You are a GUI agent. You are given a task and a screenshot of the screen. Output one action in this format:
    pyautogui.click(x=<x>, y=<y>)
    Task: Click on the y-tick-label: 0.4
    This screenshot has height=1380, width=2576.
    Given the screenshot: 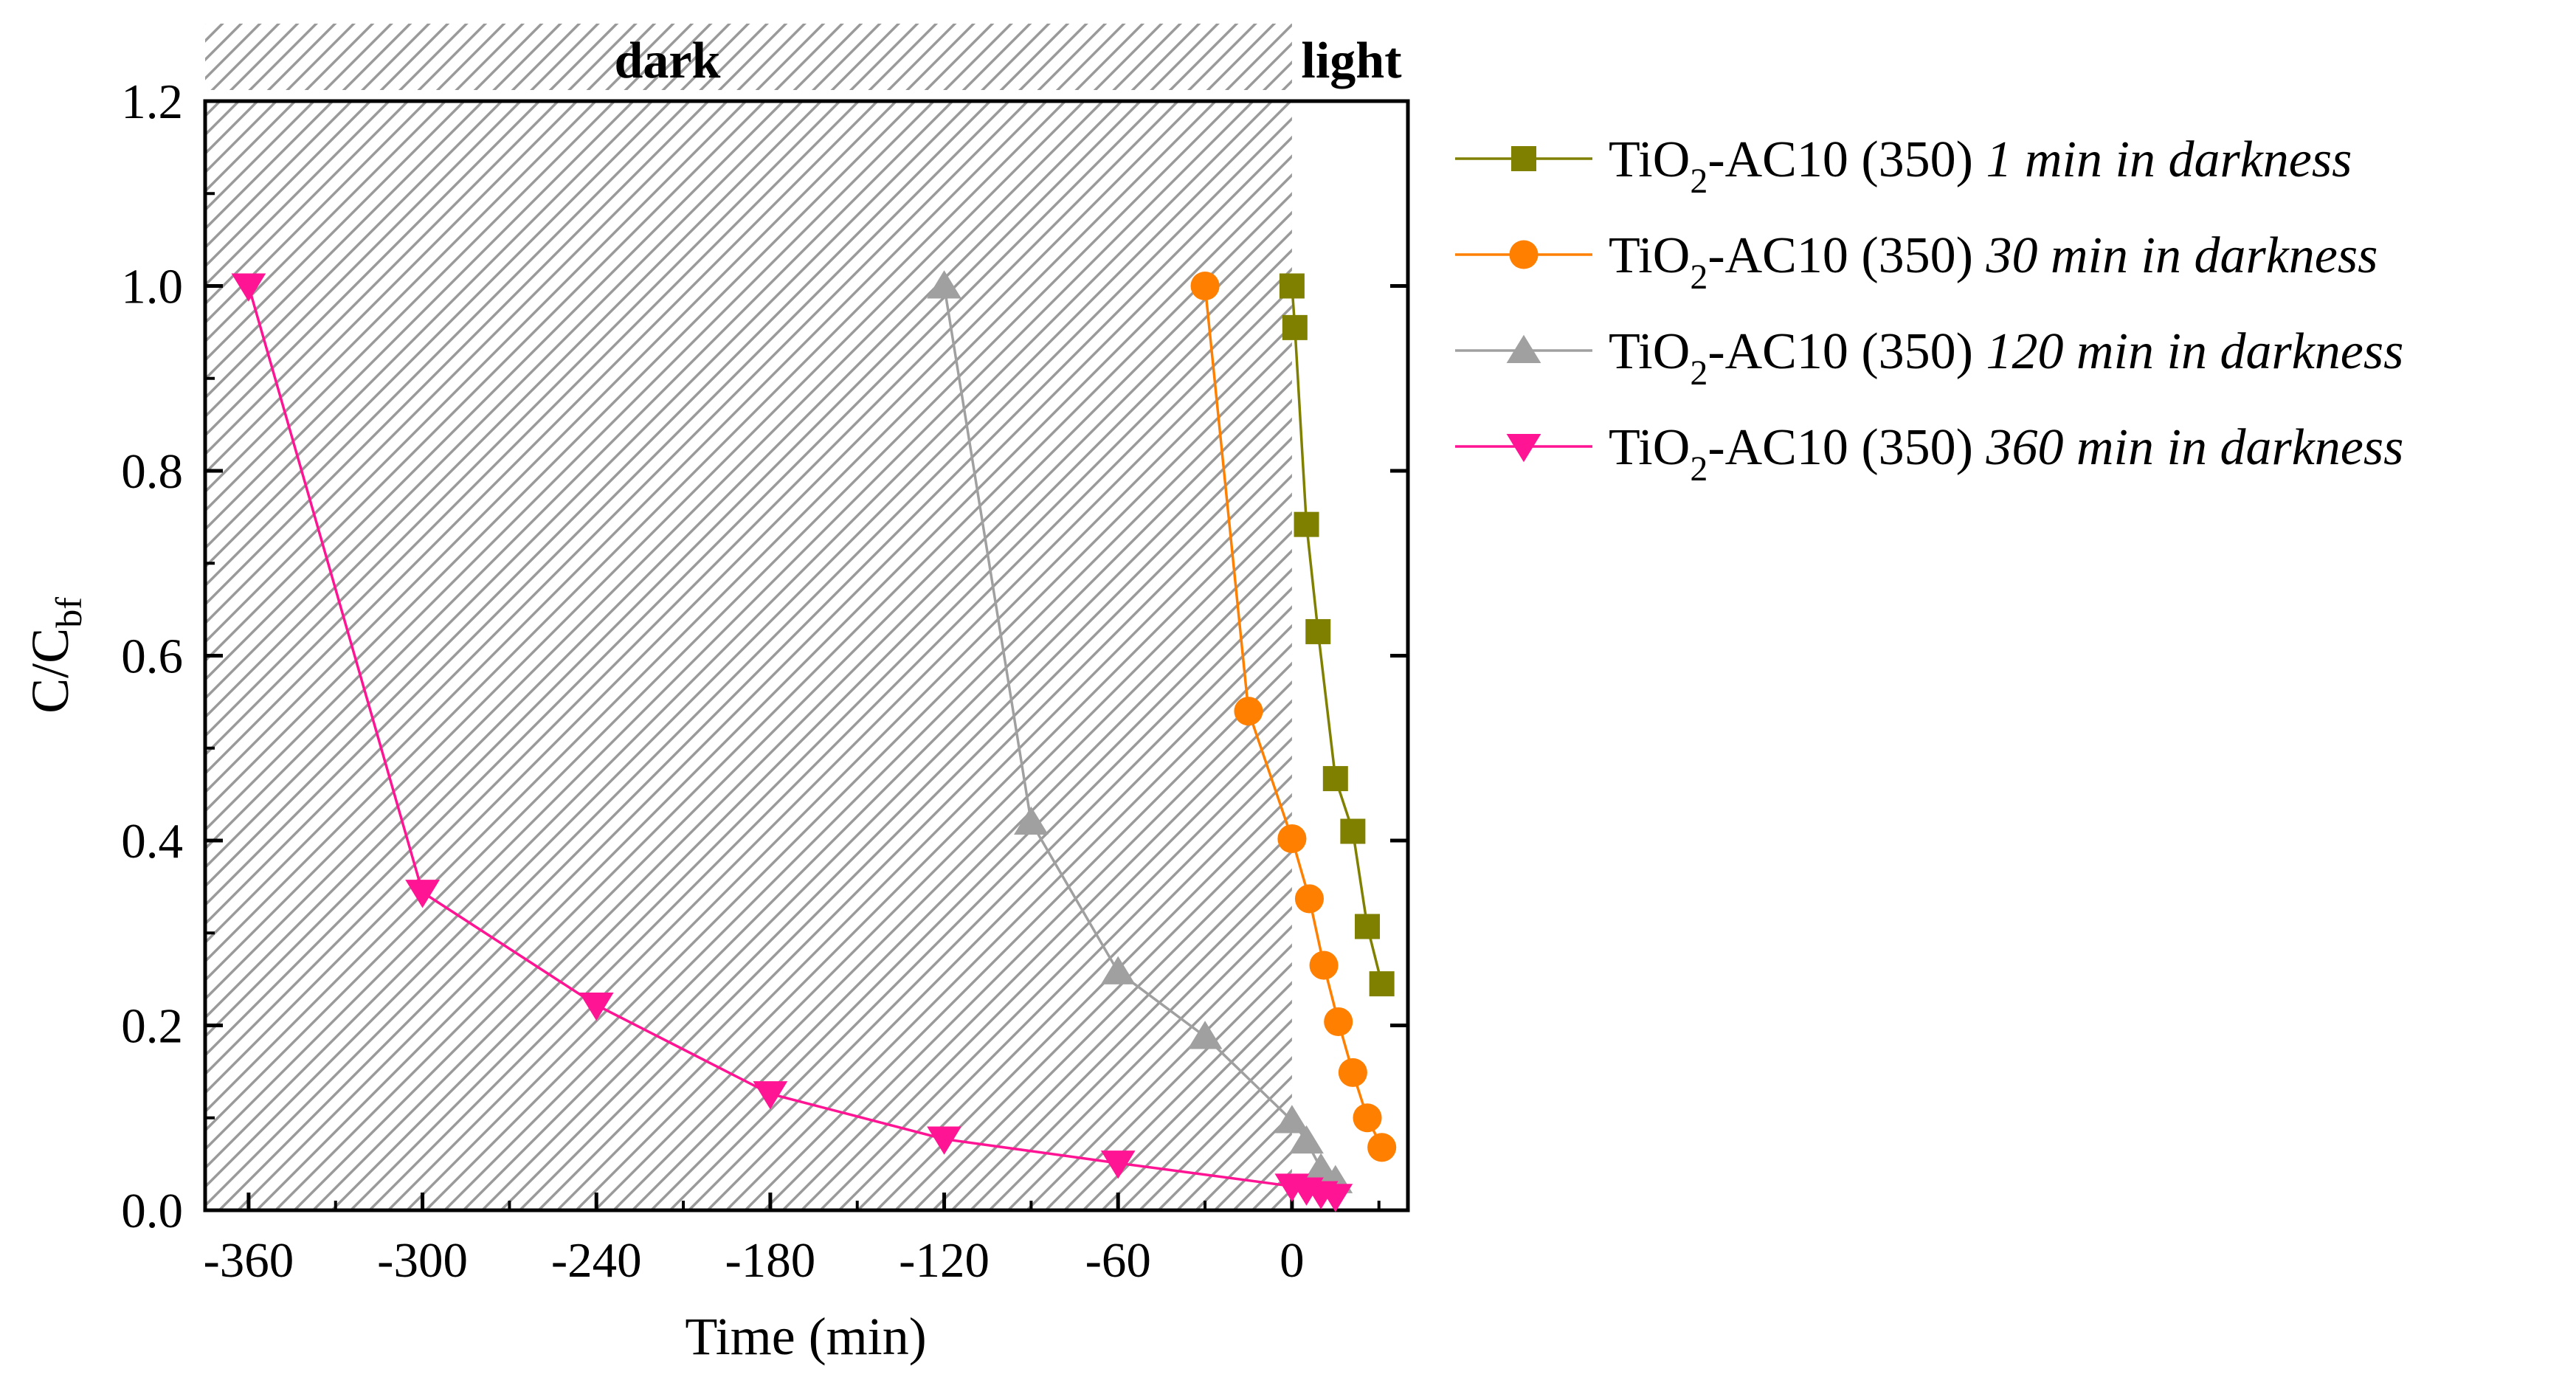 What is the action you would take?
    pyautogui.click(x=152, y=841)
    